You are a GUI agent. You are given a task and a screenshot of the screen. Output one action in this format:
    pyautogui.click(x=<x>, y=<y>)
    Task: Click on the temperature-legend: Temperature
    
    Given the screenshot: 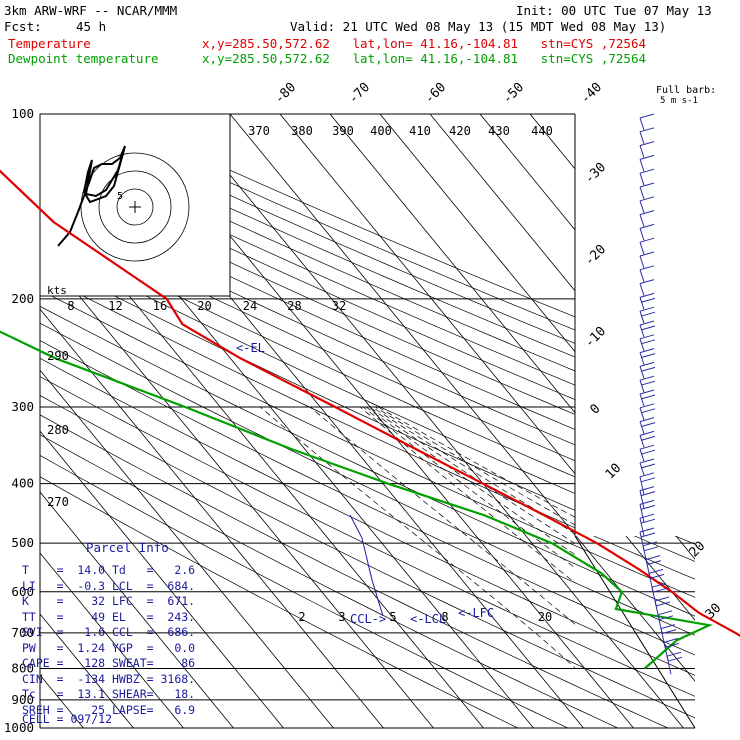 What is the action you would take?
    pyautogui.click(x=49, y=43)
    